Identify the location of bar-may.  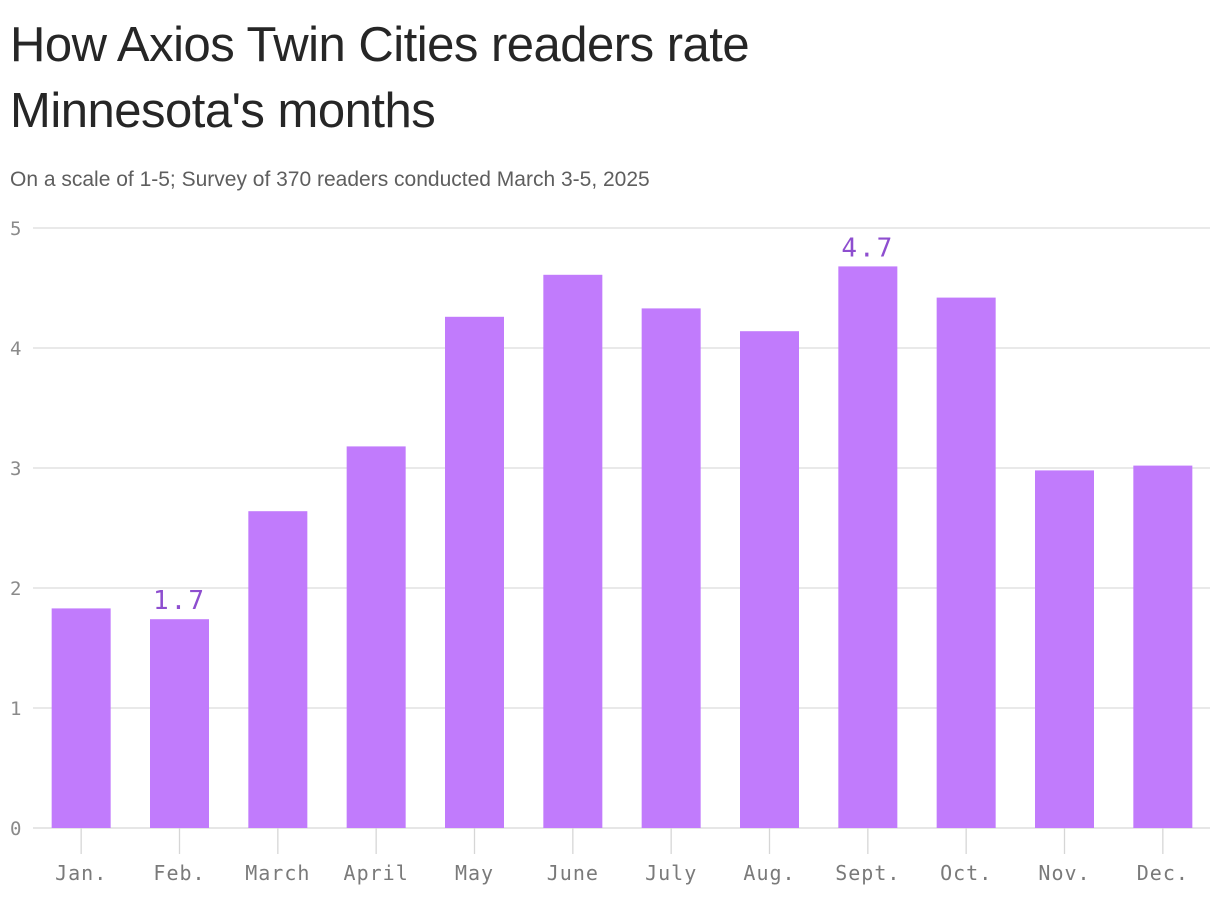
(474, 572).